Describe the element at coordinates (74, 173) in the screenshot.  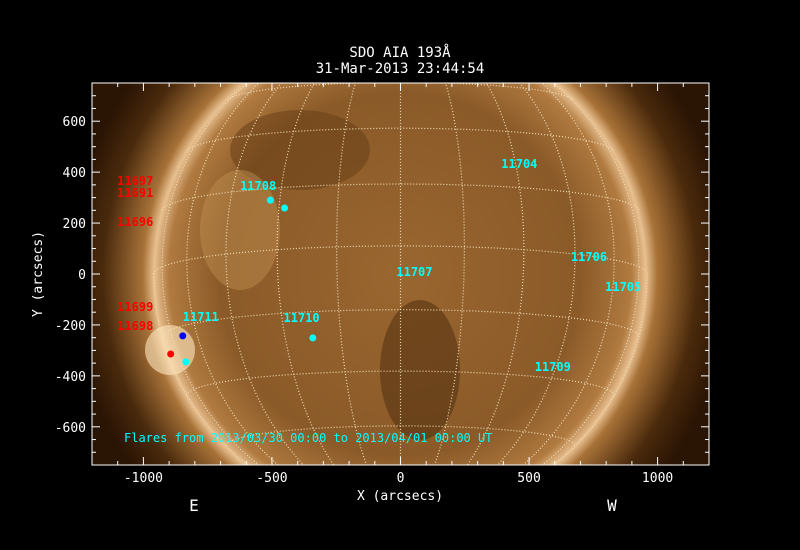
I see `y-tick-label: 400` at that location.